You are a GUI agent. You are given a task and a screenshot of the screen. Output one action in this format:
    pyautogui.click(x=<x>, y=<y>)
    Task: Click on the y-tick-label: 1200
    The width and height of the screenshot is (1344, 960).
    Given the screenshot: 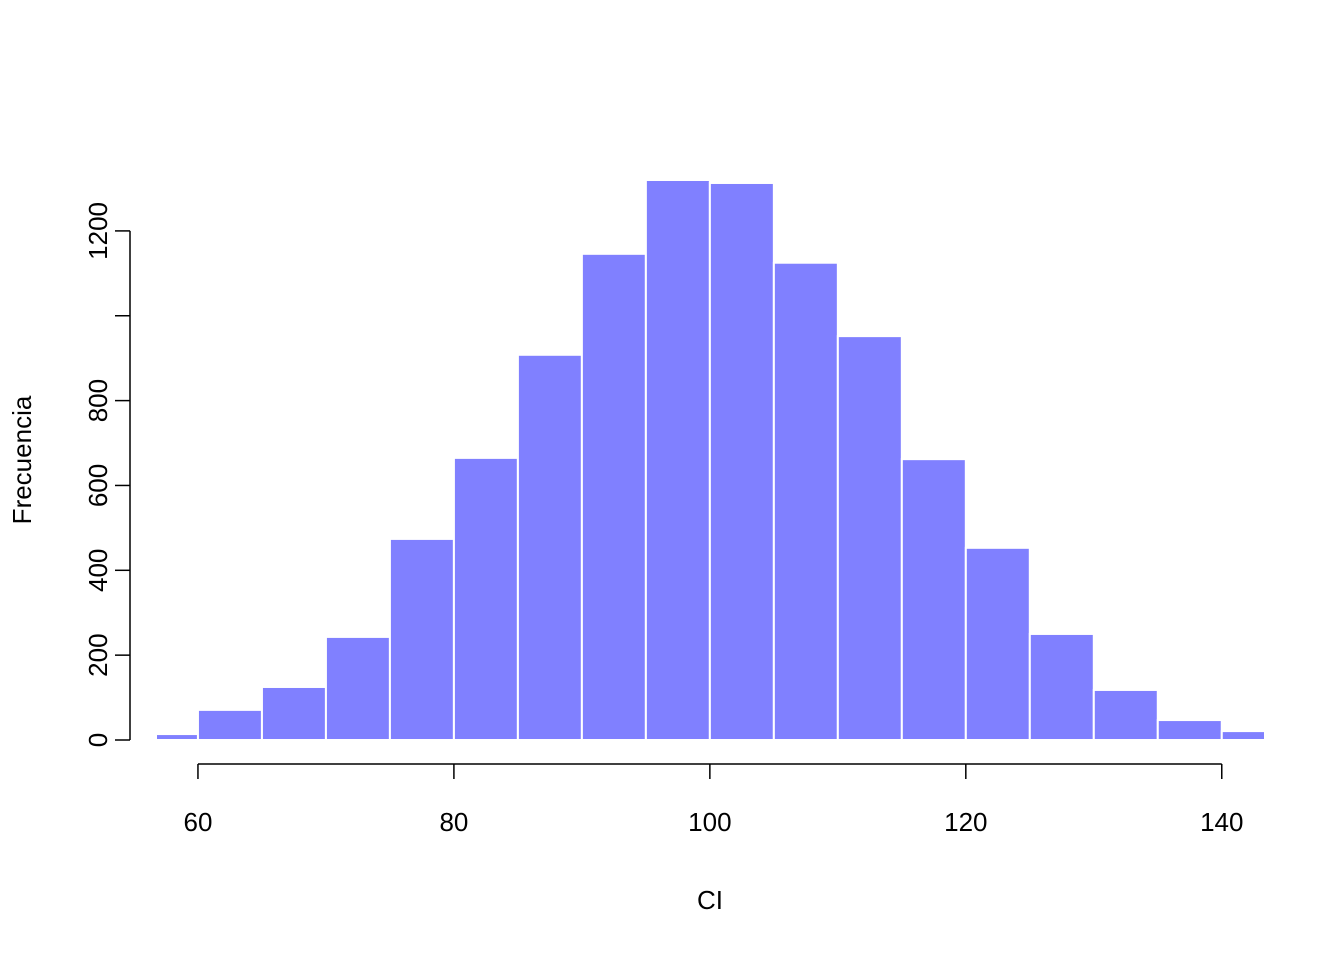 What is the action you would take?
    pyautogui.click(x=98, y=231)
    